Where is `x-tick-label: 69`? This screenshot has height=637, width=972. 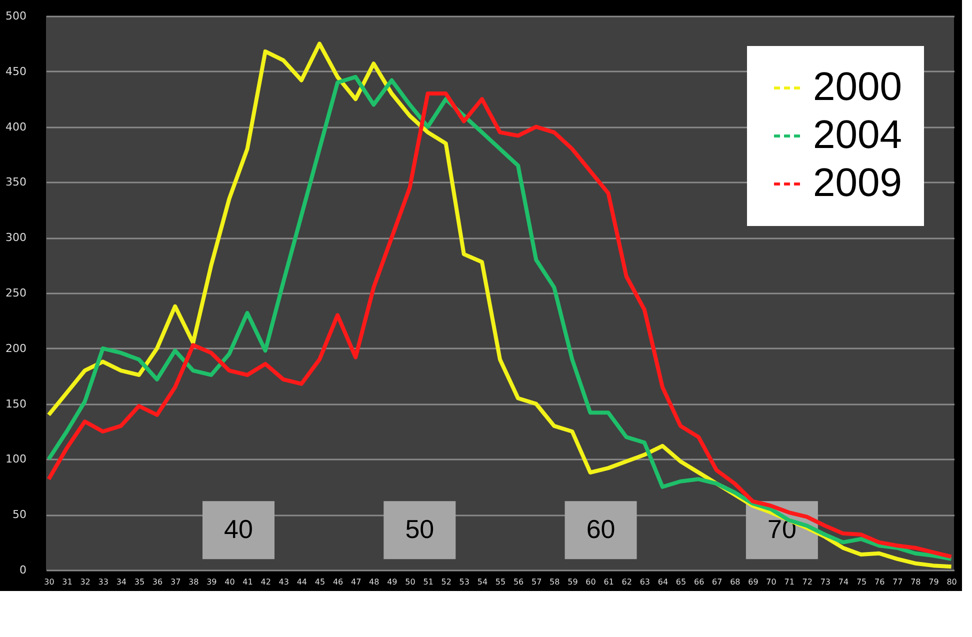
x-tick-label: 69 is located at coordinates (753, 582).